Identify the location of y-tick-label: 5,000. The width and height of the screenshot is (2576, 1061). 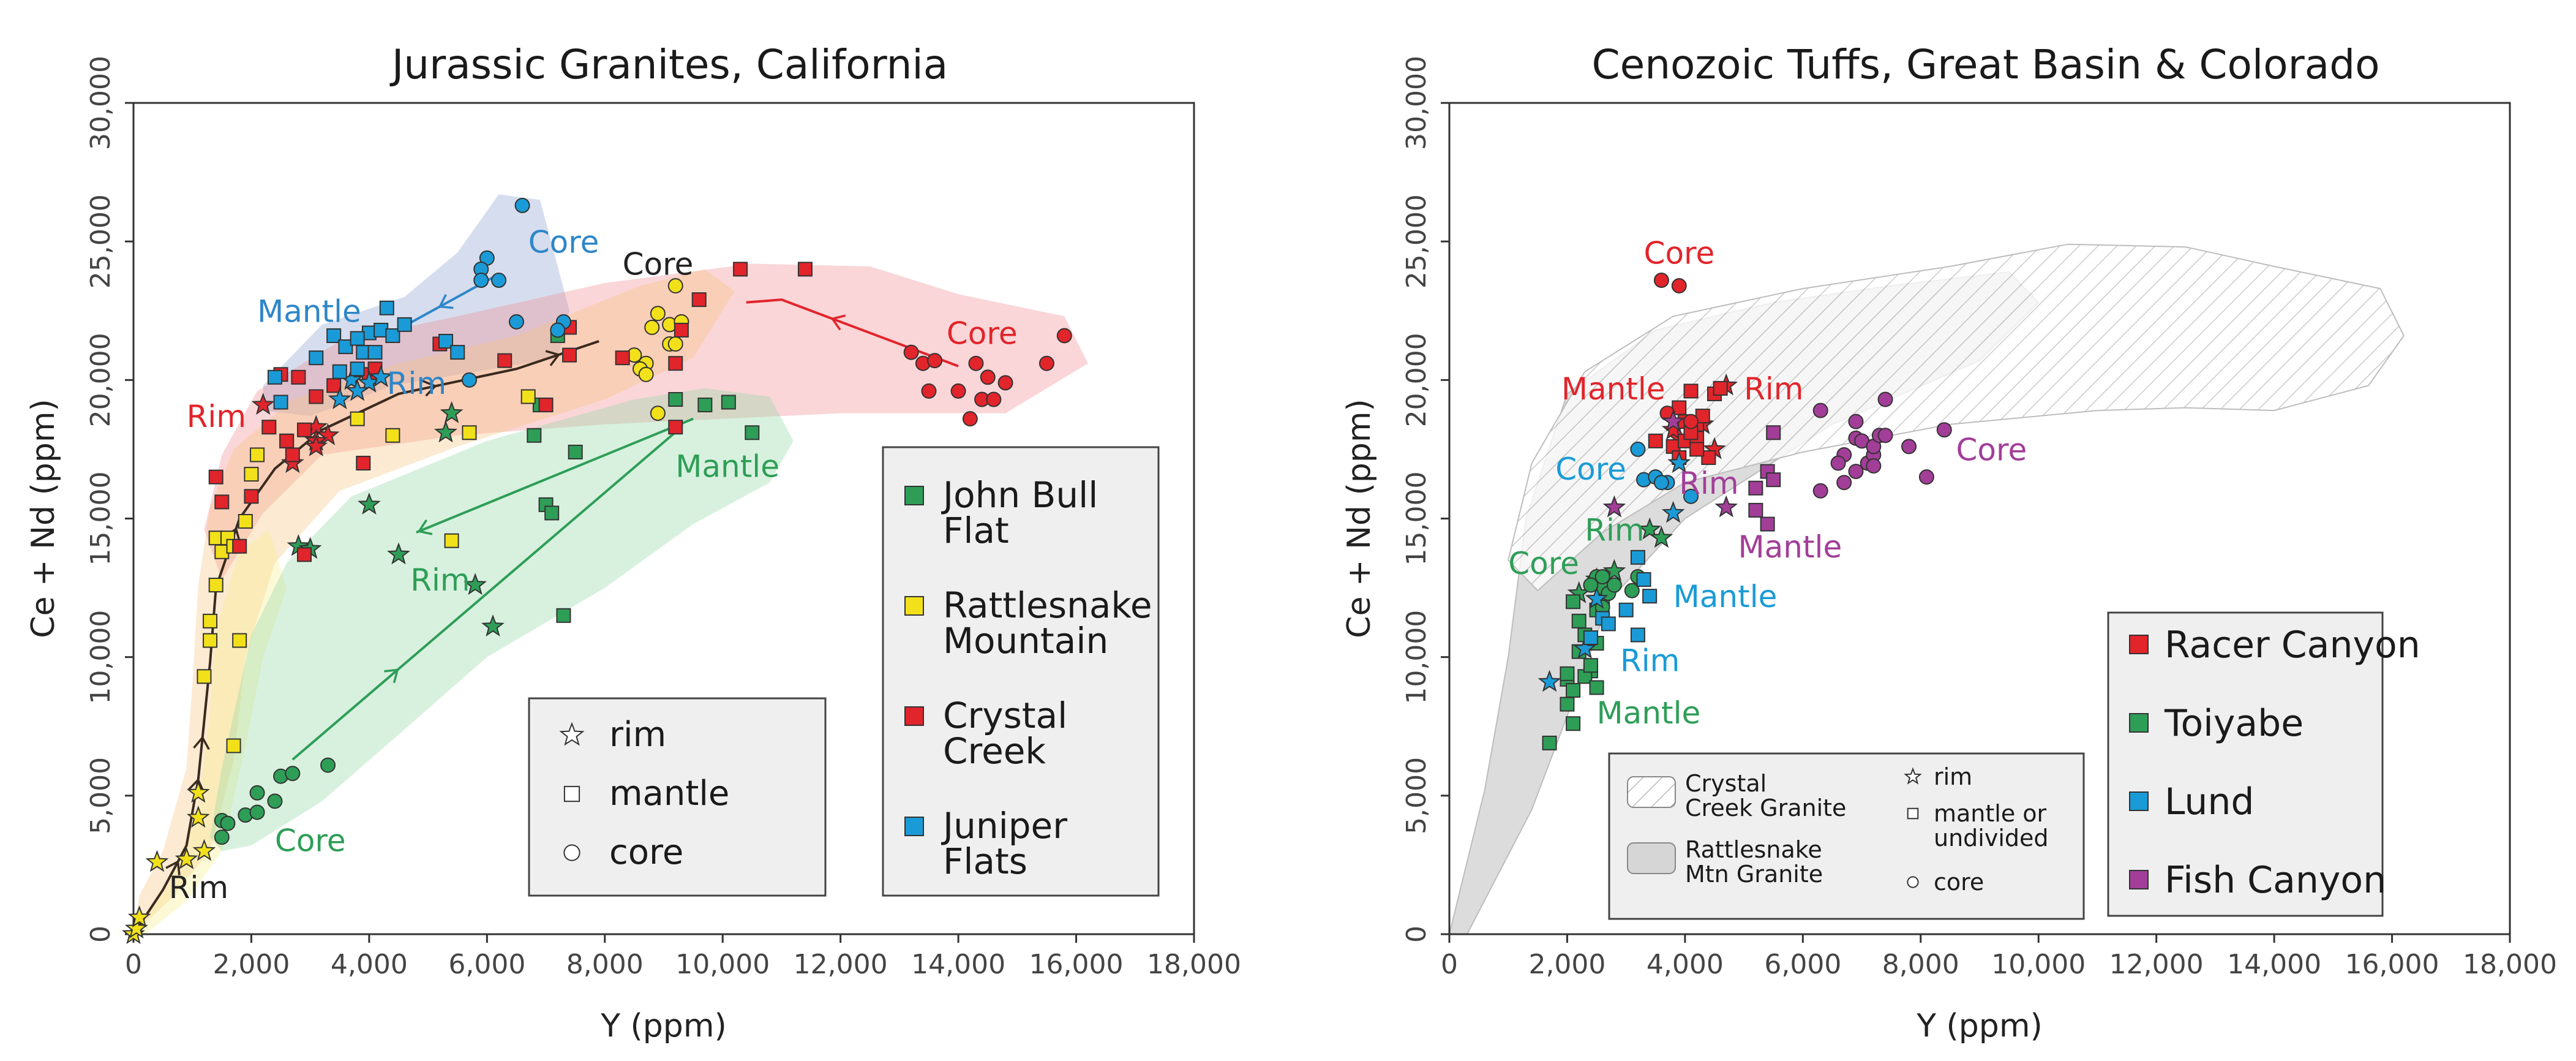
(1416, 795).